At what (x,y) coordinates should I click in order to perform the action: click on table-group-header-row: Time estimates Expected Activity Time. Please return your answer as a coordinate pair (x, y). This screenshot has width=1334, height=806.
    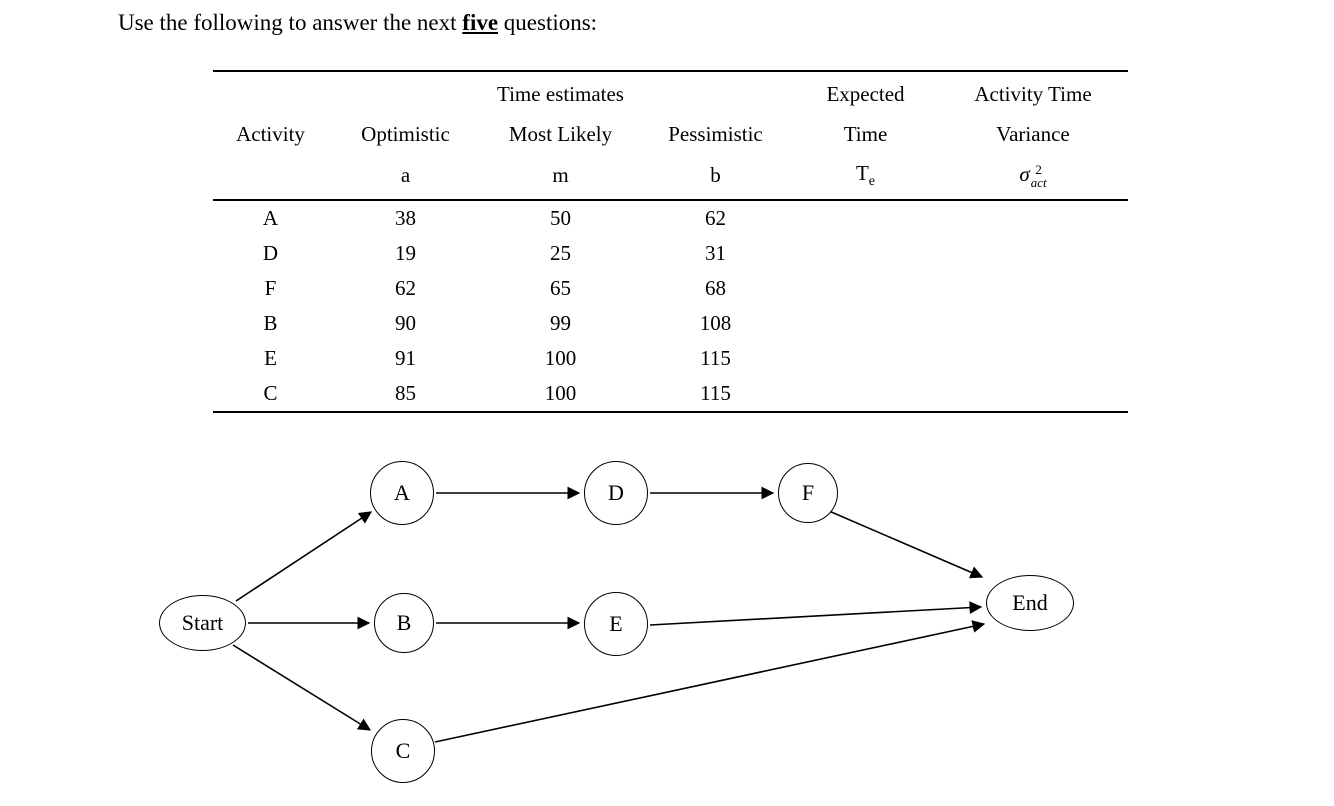
    Looking at the image, I should click on (670, 93).